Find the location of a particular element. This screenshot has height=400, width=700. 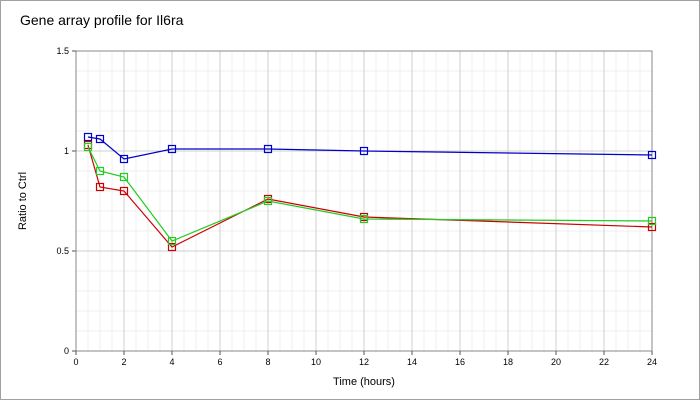

x-tick-label: 12 is located at coordinates (364, 362).